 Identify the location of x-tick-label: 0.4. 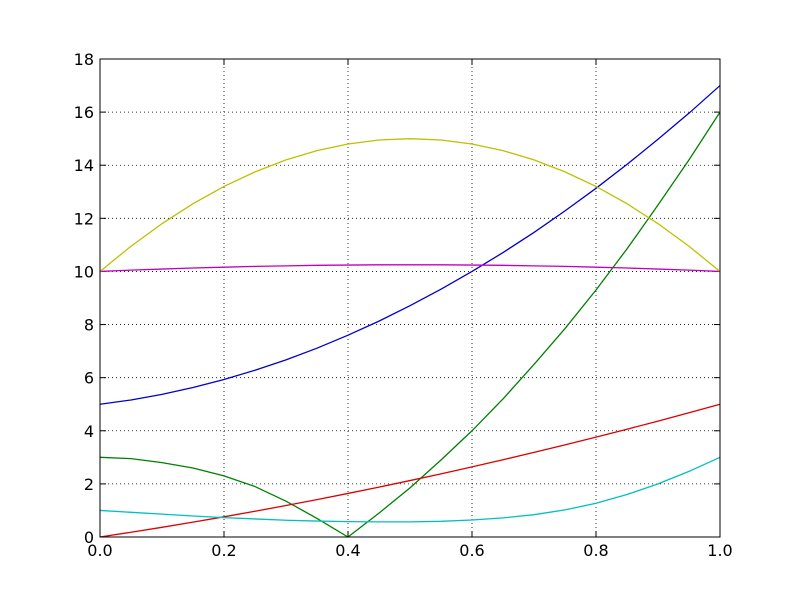
(347, 550).